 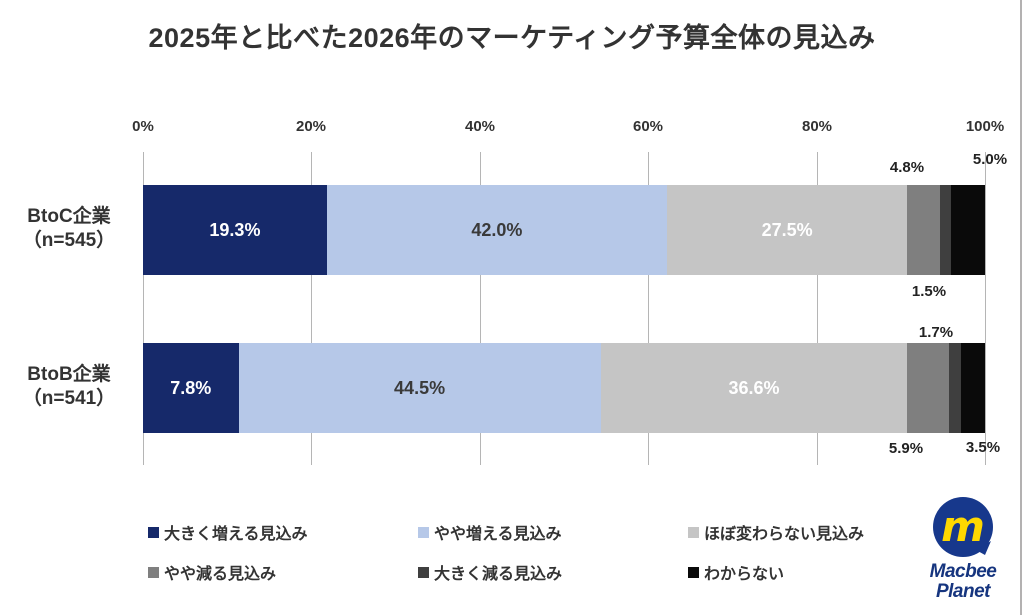 I want to click on logo-text: Macbee Planet, so click(x=963, y=582).